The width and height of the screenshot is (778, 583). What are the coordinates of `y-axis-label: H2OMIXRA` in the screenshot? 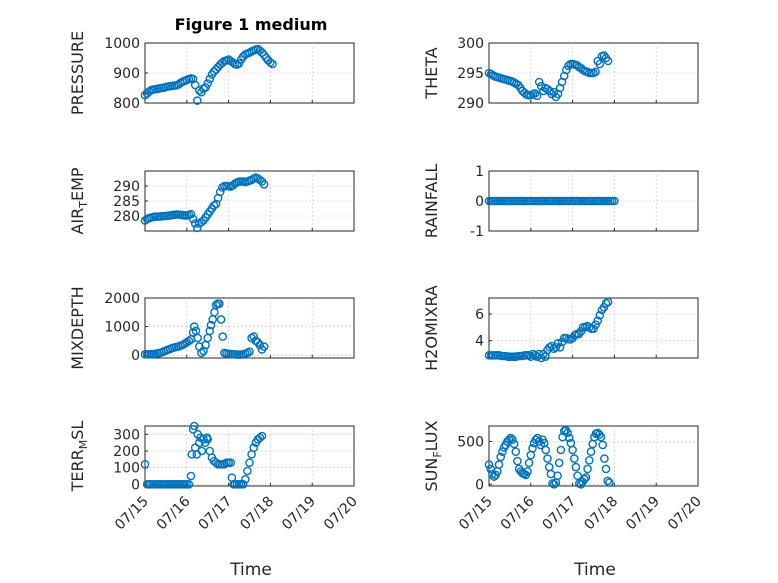 It's located at (431, 328).